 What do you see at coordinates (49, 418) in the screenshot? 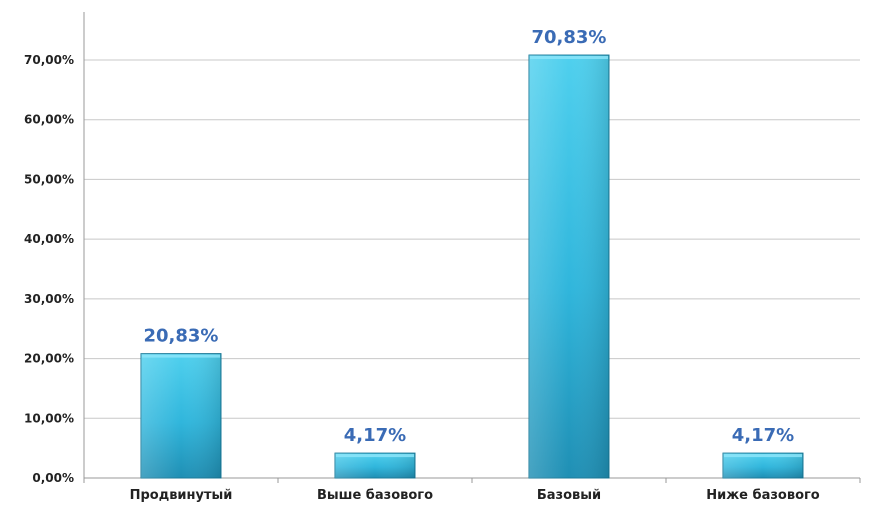
I see `y-tick-label: 10,00%` at bounding box center [49, 418].